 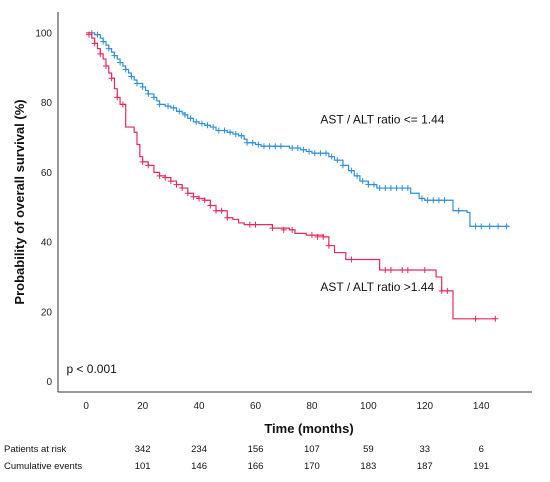 I want to click on risk-value: 170, so click(x=312, y=466).